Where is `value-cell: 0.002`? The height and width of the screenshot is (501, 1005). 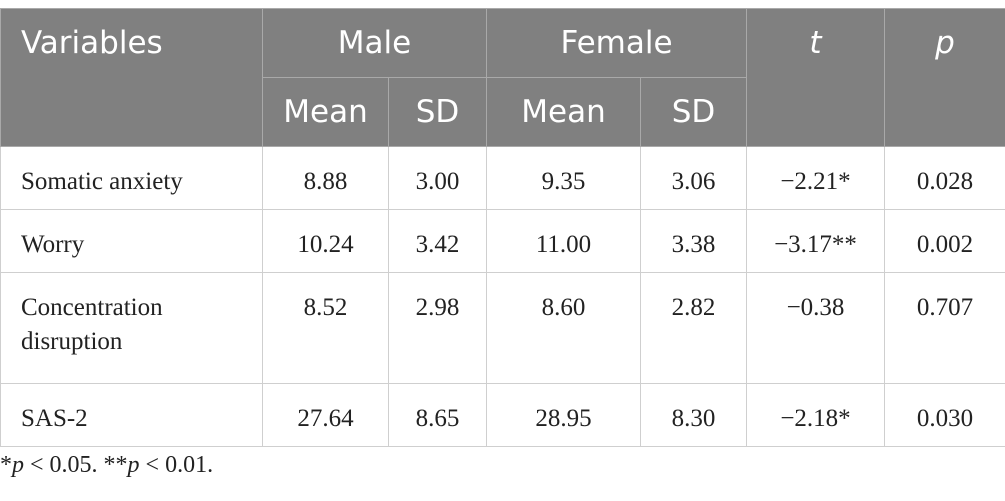 value-cell: 0.002 is located at coordinates (944, 241).